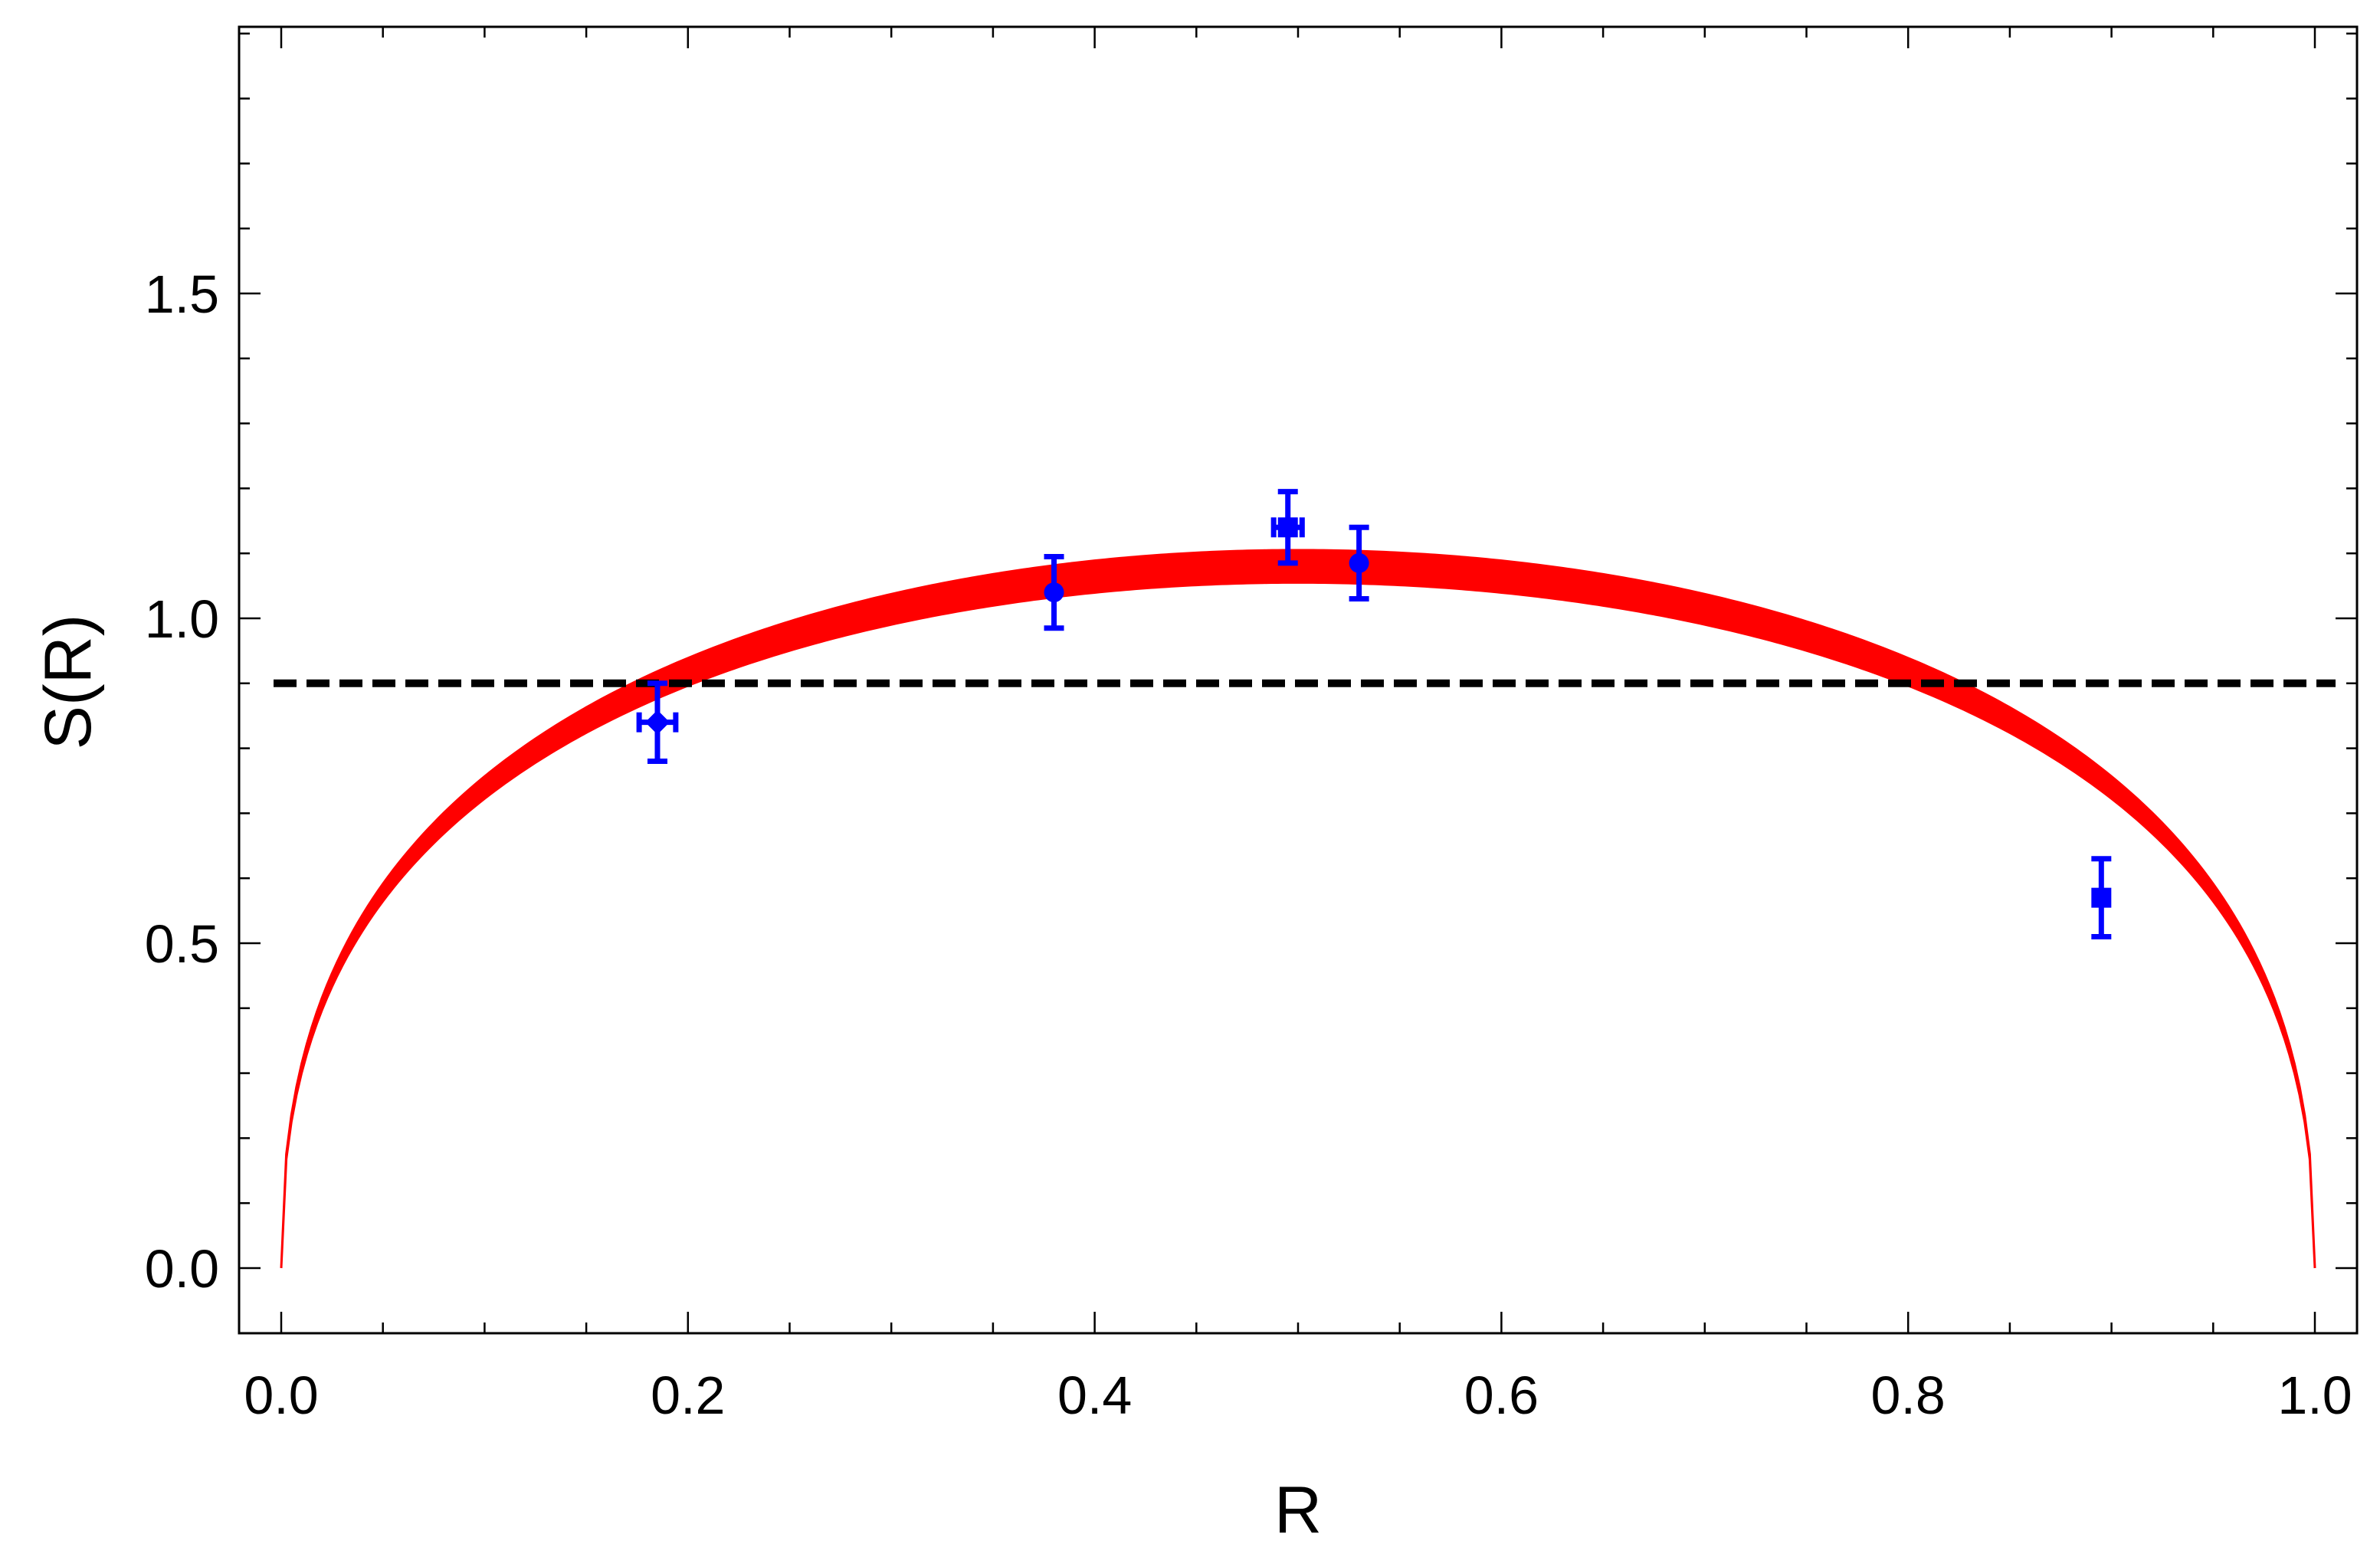  I want to click on x-tick-label: 1.0, so click(2314, 1395).